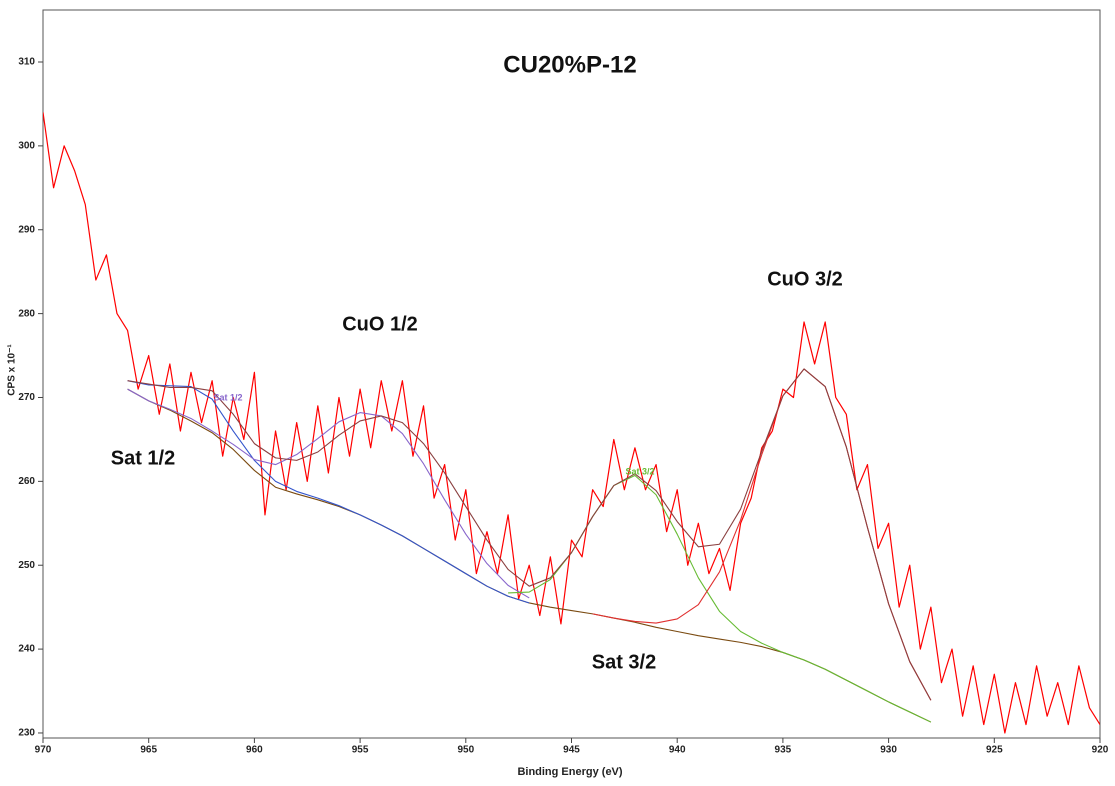  Describe the element at coordinates (380, 324) in the screenshot. I see `annotation: CuO 1/2` at that location.